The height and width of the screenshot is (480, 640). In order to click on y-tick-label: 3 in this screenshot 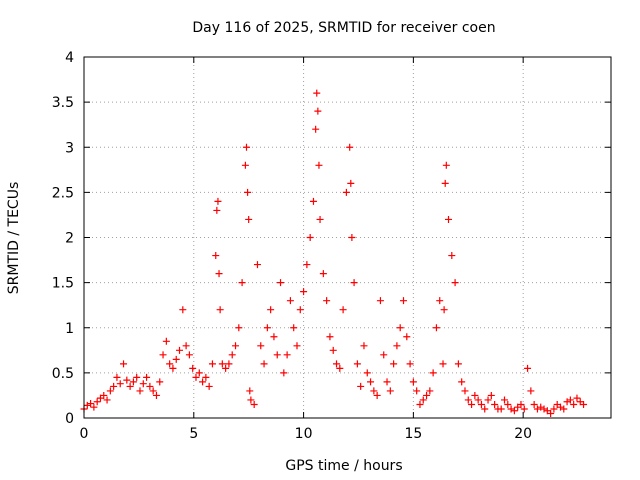, I will do `click(69, 148)`.